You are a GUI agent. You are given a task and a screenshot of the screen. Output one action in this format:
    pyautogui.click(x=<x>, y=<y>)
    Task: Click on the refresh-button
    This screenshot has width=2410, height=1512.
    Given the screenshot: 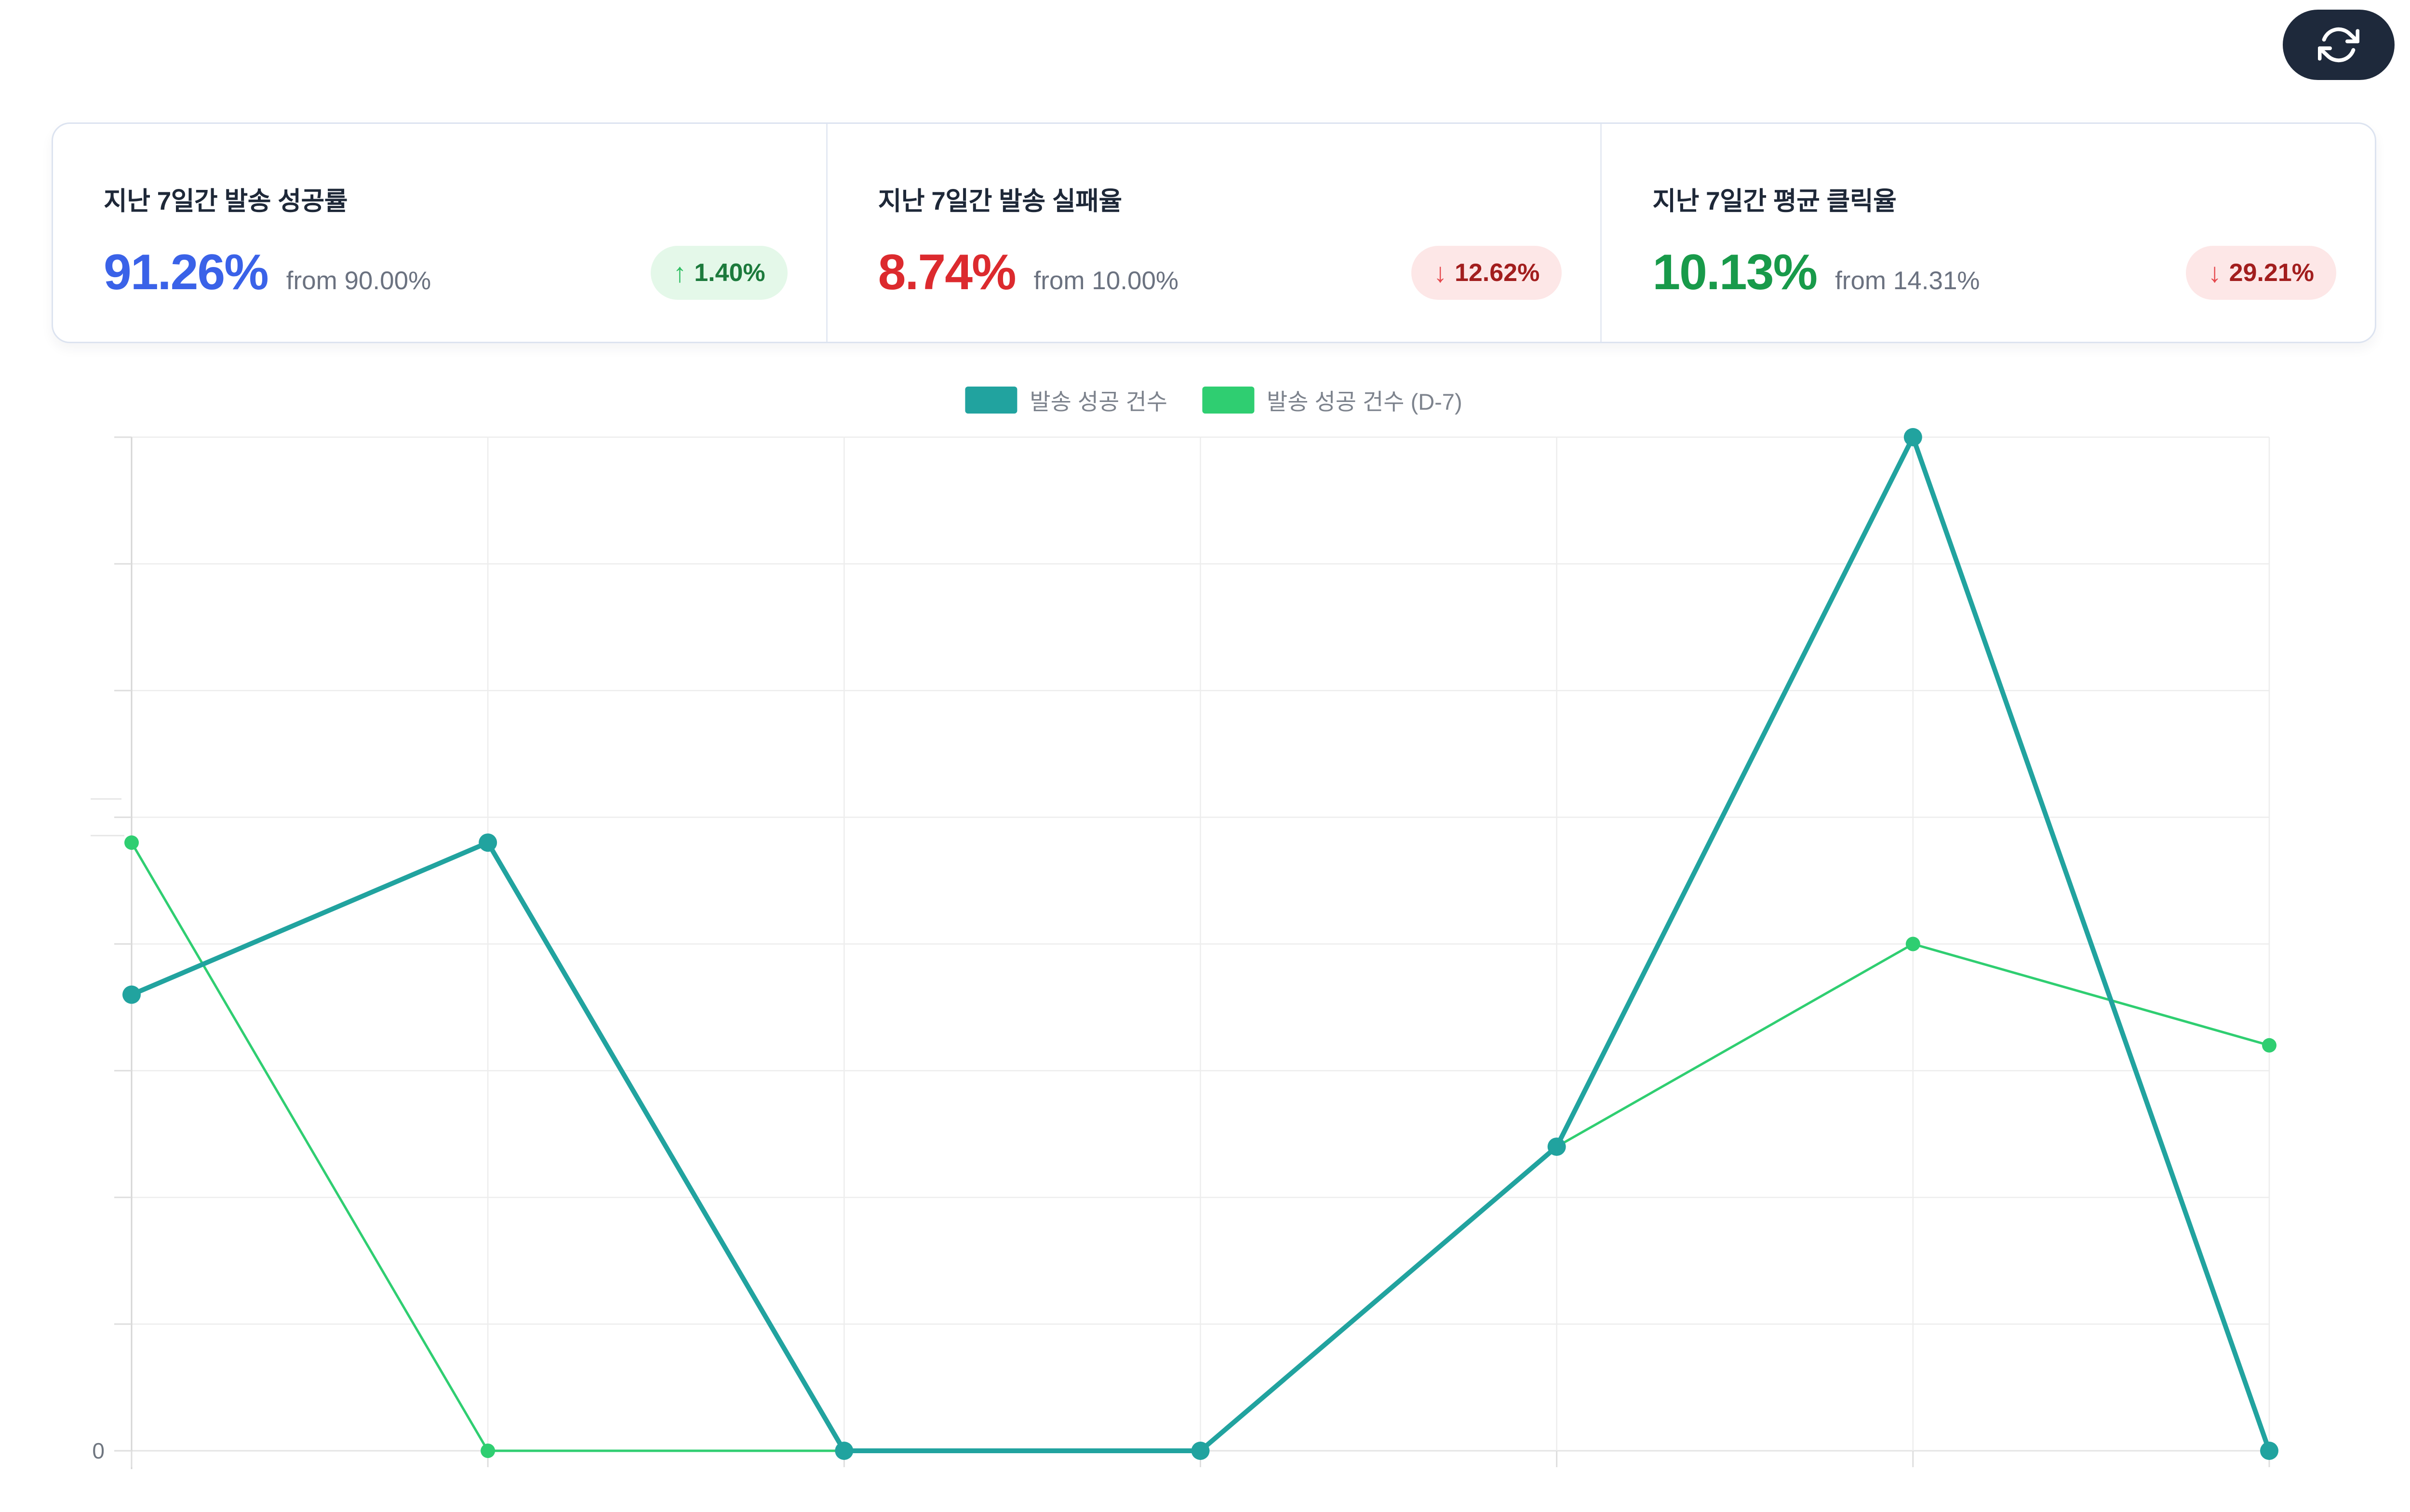 What is the action you would take?
    pyautogui.click(x=2339, y=45)
    